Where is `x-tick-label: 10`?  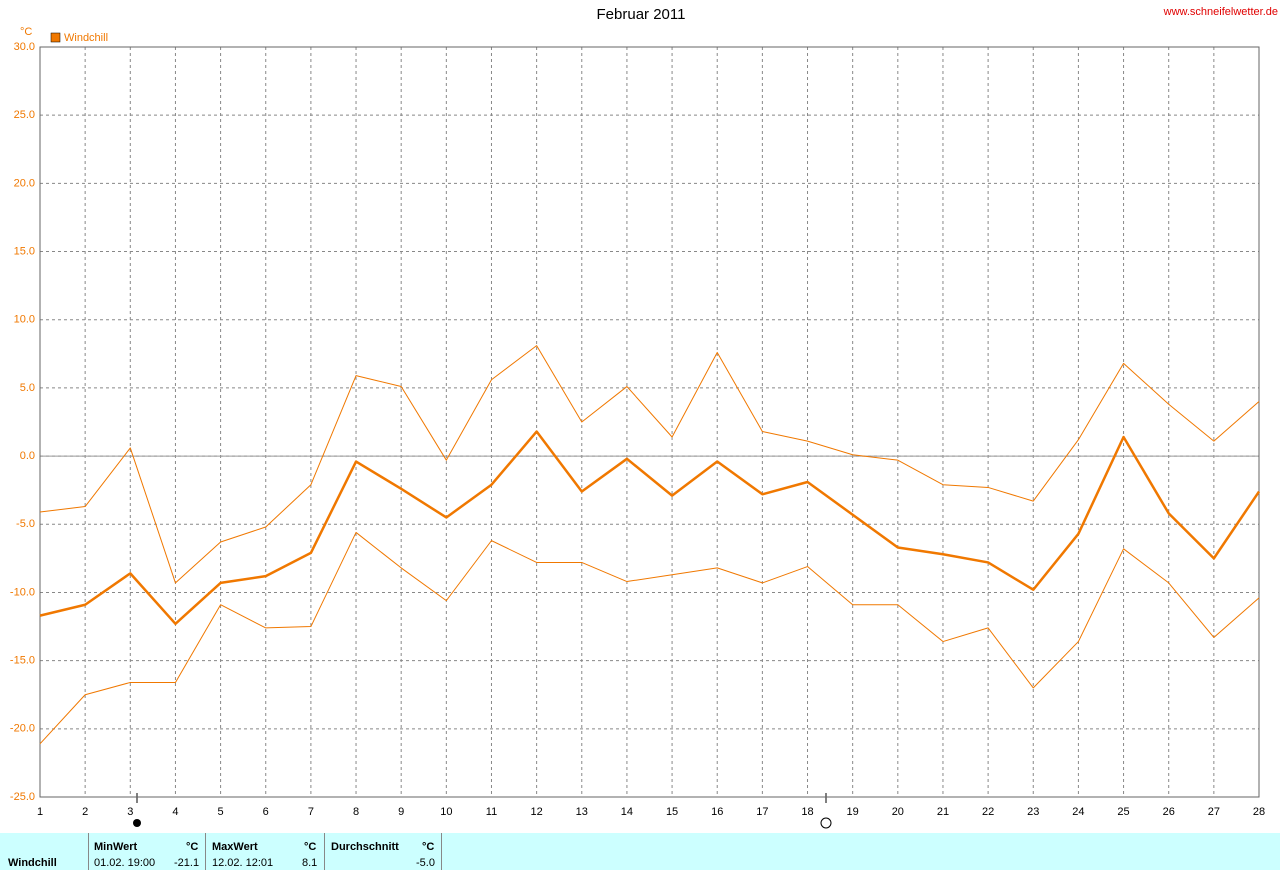 x-tick-label: 10 is located at coordinates (446, 812).